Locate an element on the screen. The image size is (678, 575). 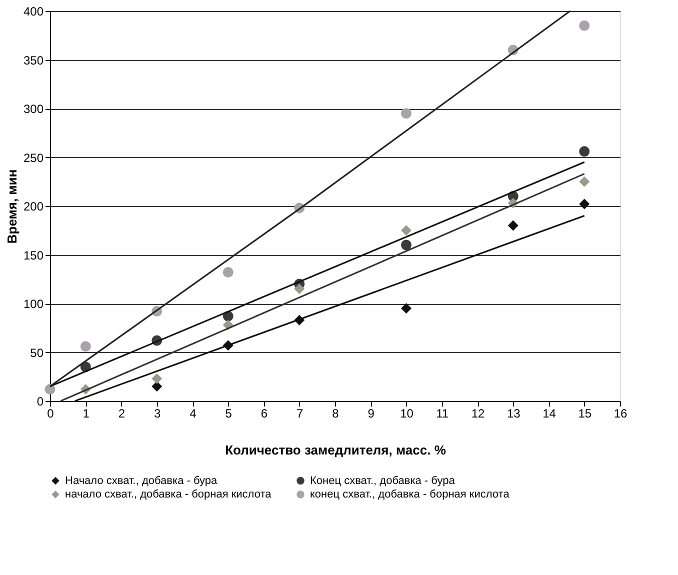
legend-label: Начало схват., добавка - бура is located at coordinates (141, 480).